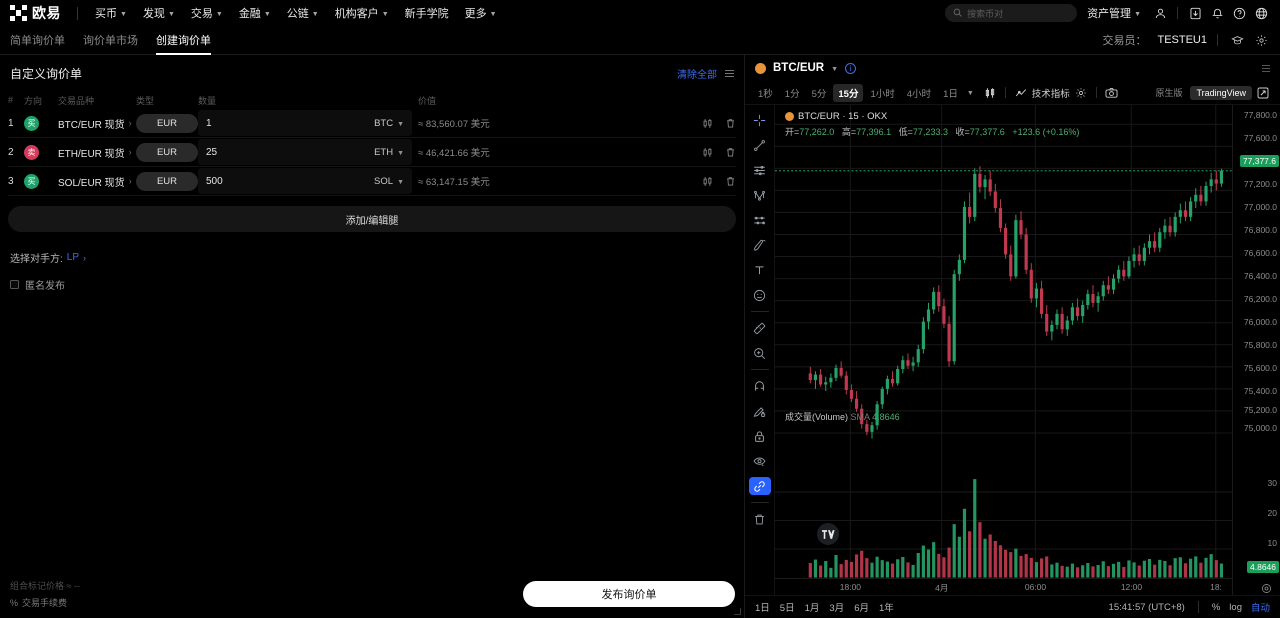 The image size is (1280, 618). What do you see at coordinates (1114, 13) in the screenshot?
I see `asset-management-menu: 资产管理 ▼` at bounding box center [1114, 13].